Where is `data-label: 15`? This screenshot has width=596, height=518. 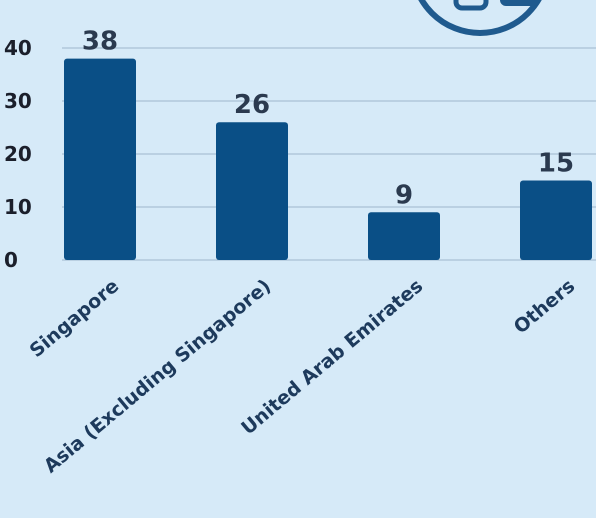 data-label: 15 is located at coordinates (556, 164).